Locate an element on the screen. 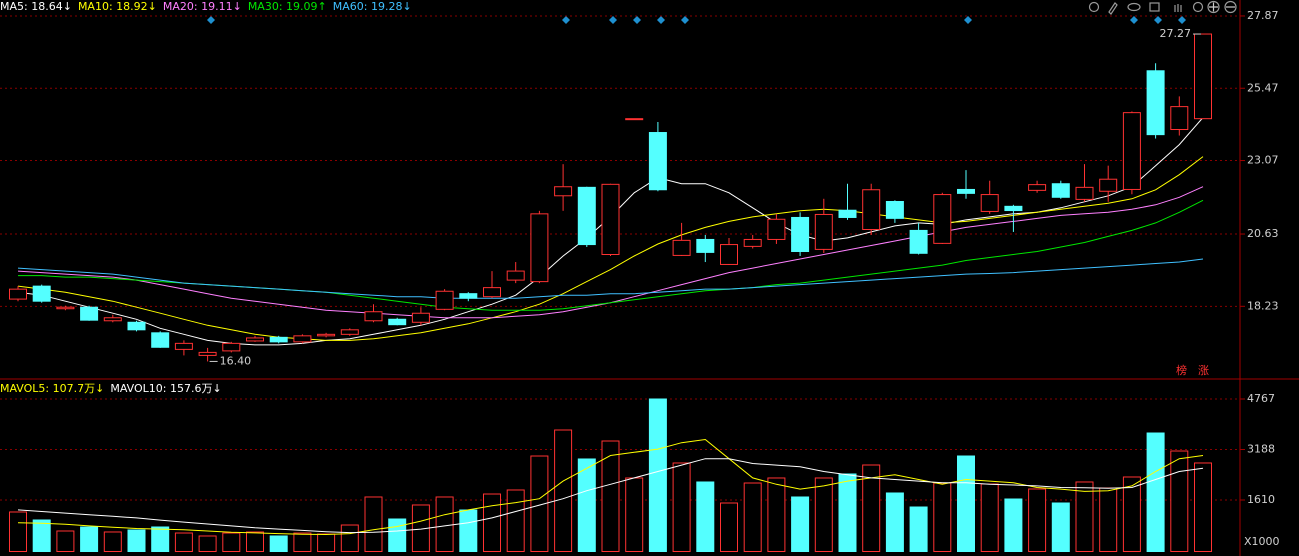  badge: 榜 is located at coordinates (1181, 370).